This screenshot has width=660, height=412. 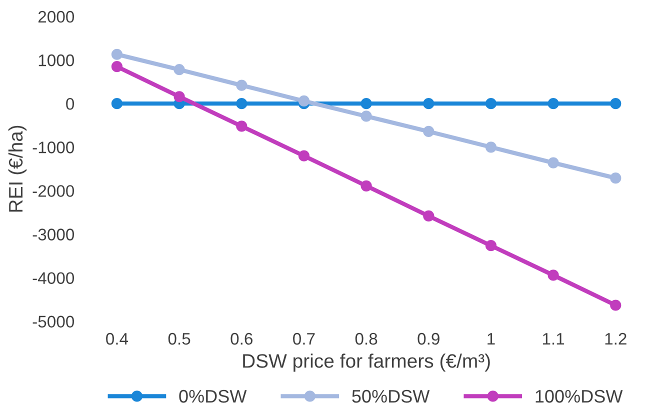 I want to click on x-tick-label: 0.7, so click(x=304, y=338).